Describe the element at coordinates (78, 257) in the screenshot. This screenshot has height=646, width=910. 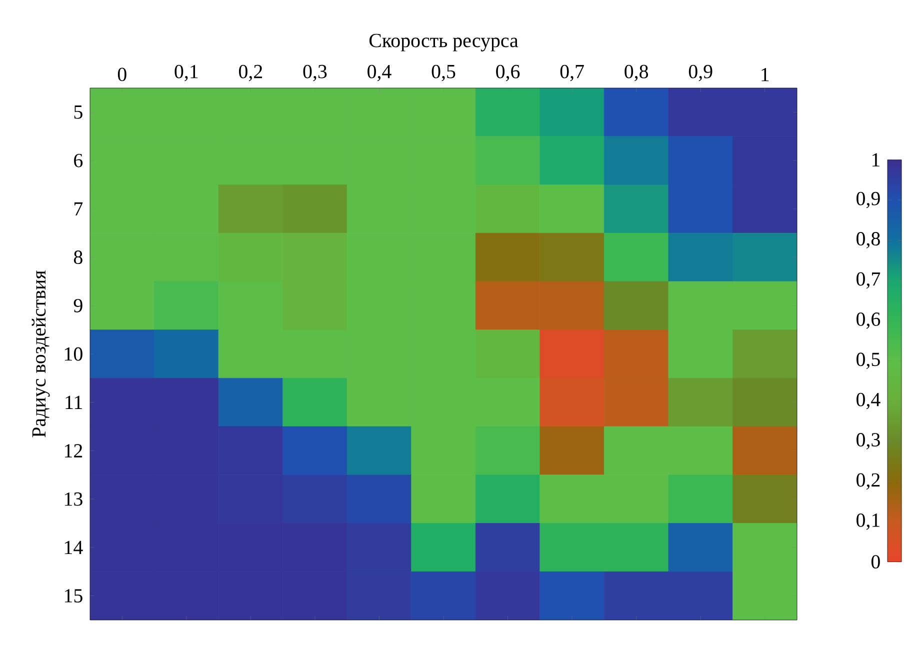
I see `y-tick-label: 8` at that location.